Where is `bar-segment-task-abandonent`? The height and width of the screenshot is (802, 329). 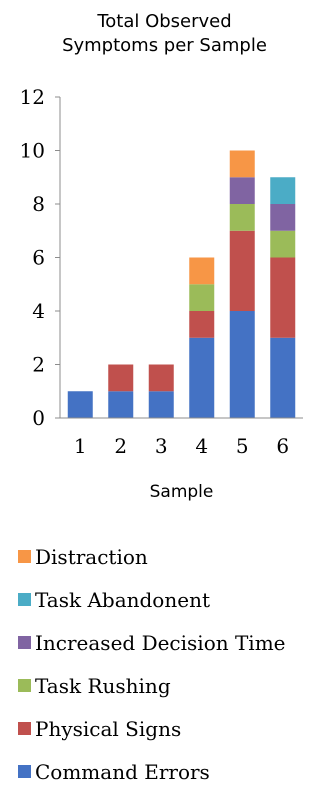 bar-segment-task-abandonent is located at coordinates (283, 190).